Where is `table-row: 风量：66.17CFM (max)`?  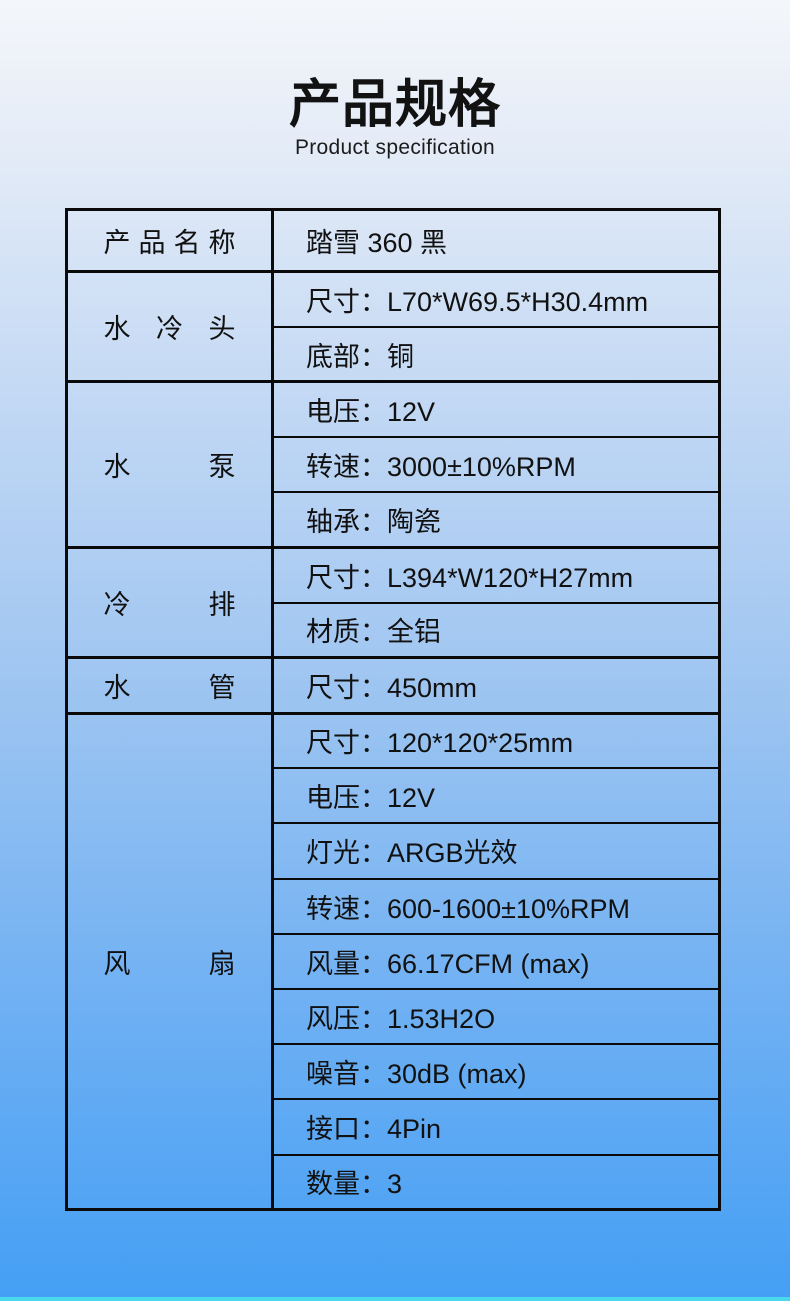
table-row: 风量：66.17CFM (max) is located at coordinates (393, 961).